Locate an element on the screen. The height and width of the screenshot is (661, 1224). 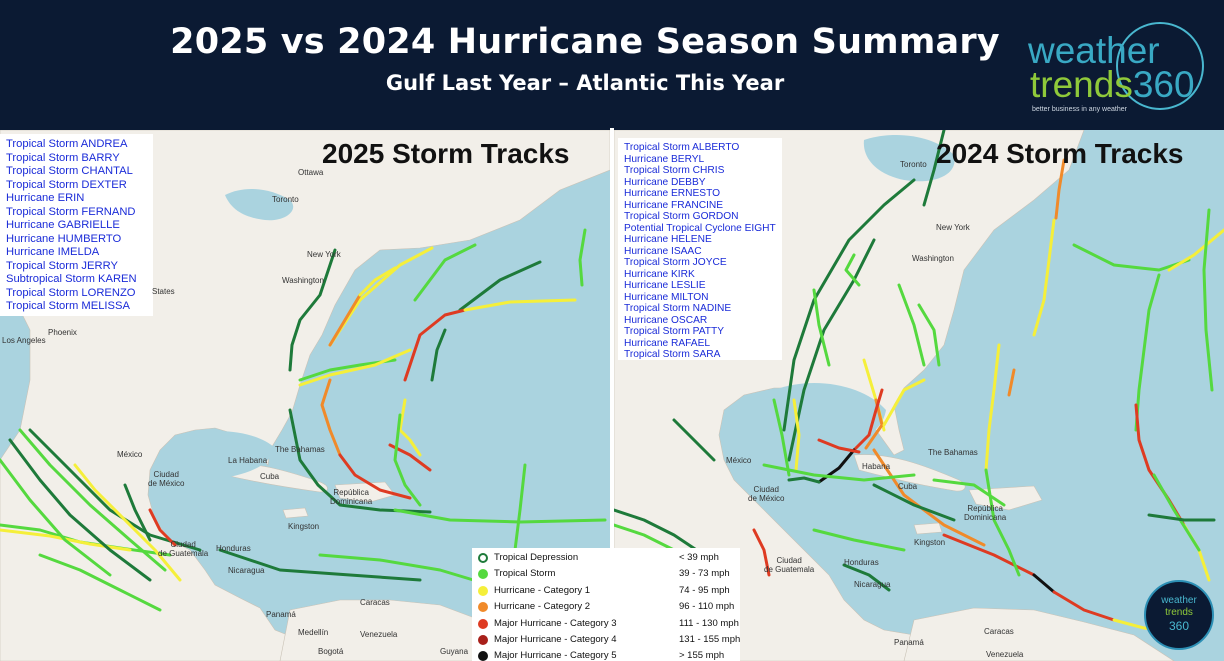
track-2025-ae is located at coordinates (162, 527).